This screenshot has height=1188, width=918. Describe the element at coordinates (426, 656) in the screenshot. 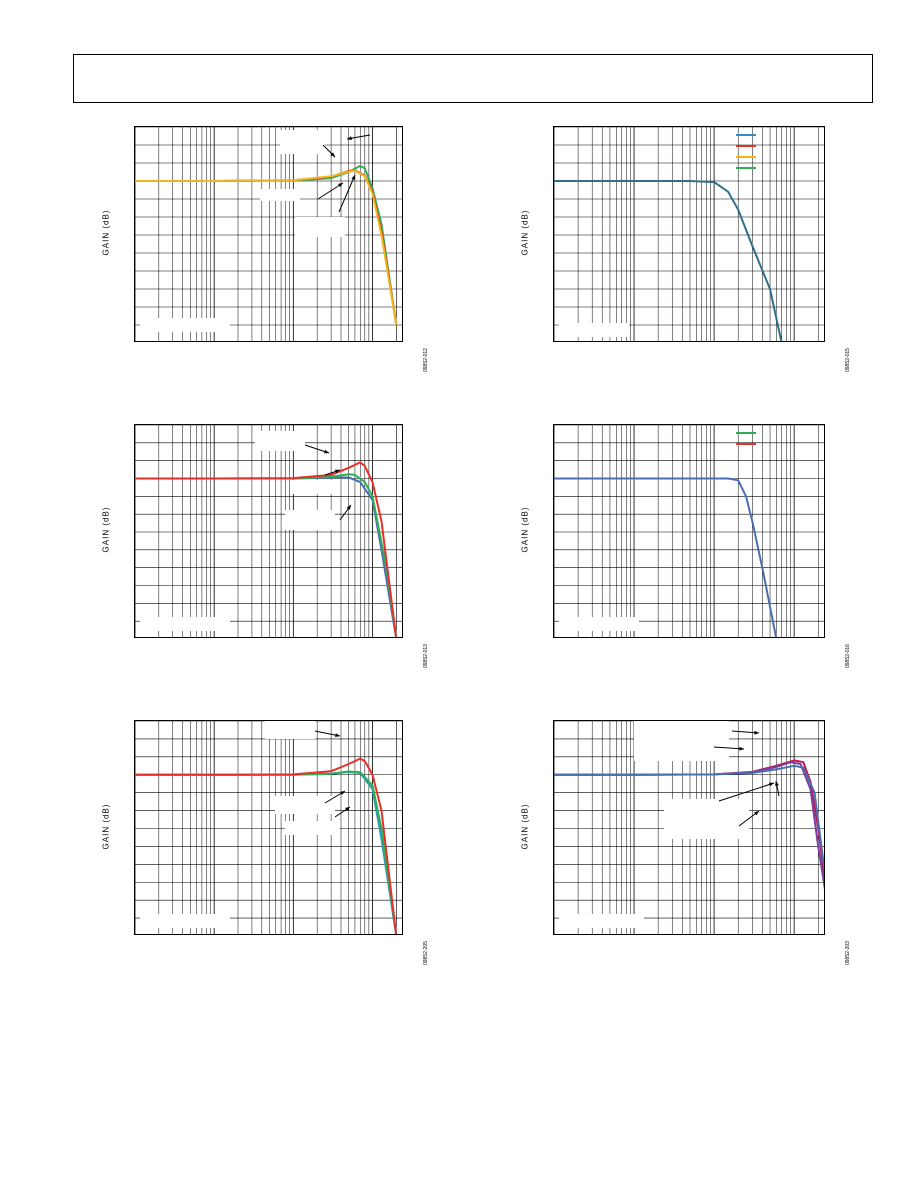

I see `figure-id: 09852-013` at that location.